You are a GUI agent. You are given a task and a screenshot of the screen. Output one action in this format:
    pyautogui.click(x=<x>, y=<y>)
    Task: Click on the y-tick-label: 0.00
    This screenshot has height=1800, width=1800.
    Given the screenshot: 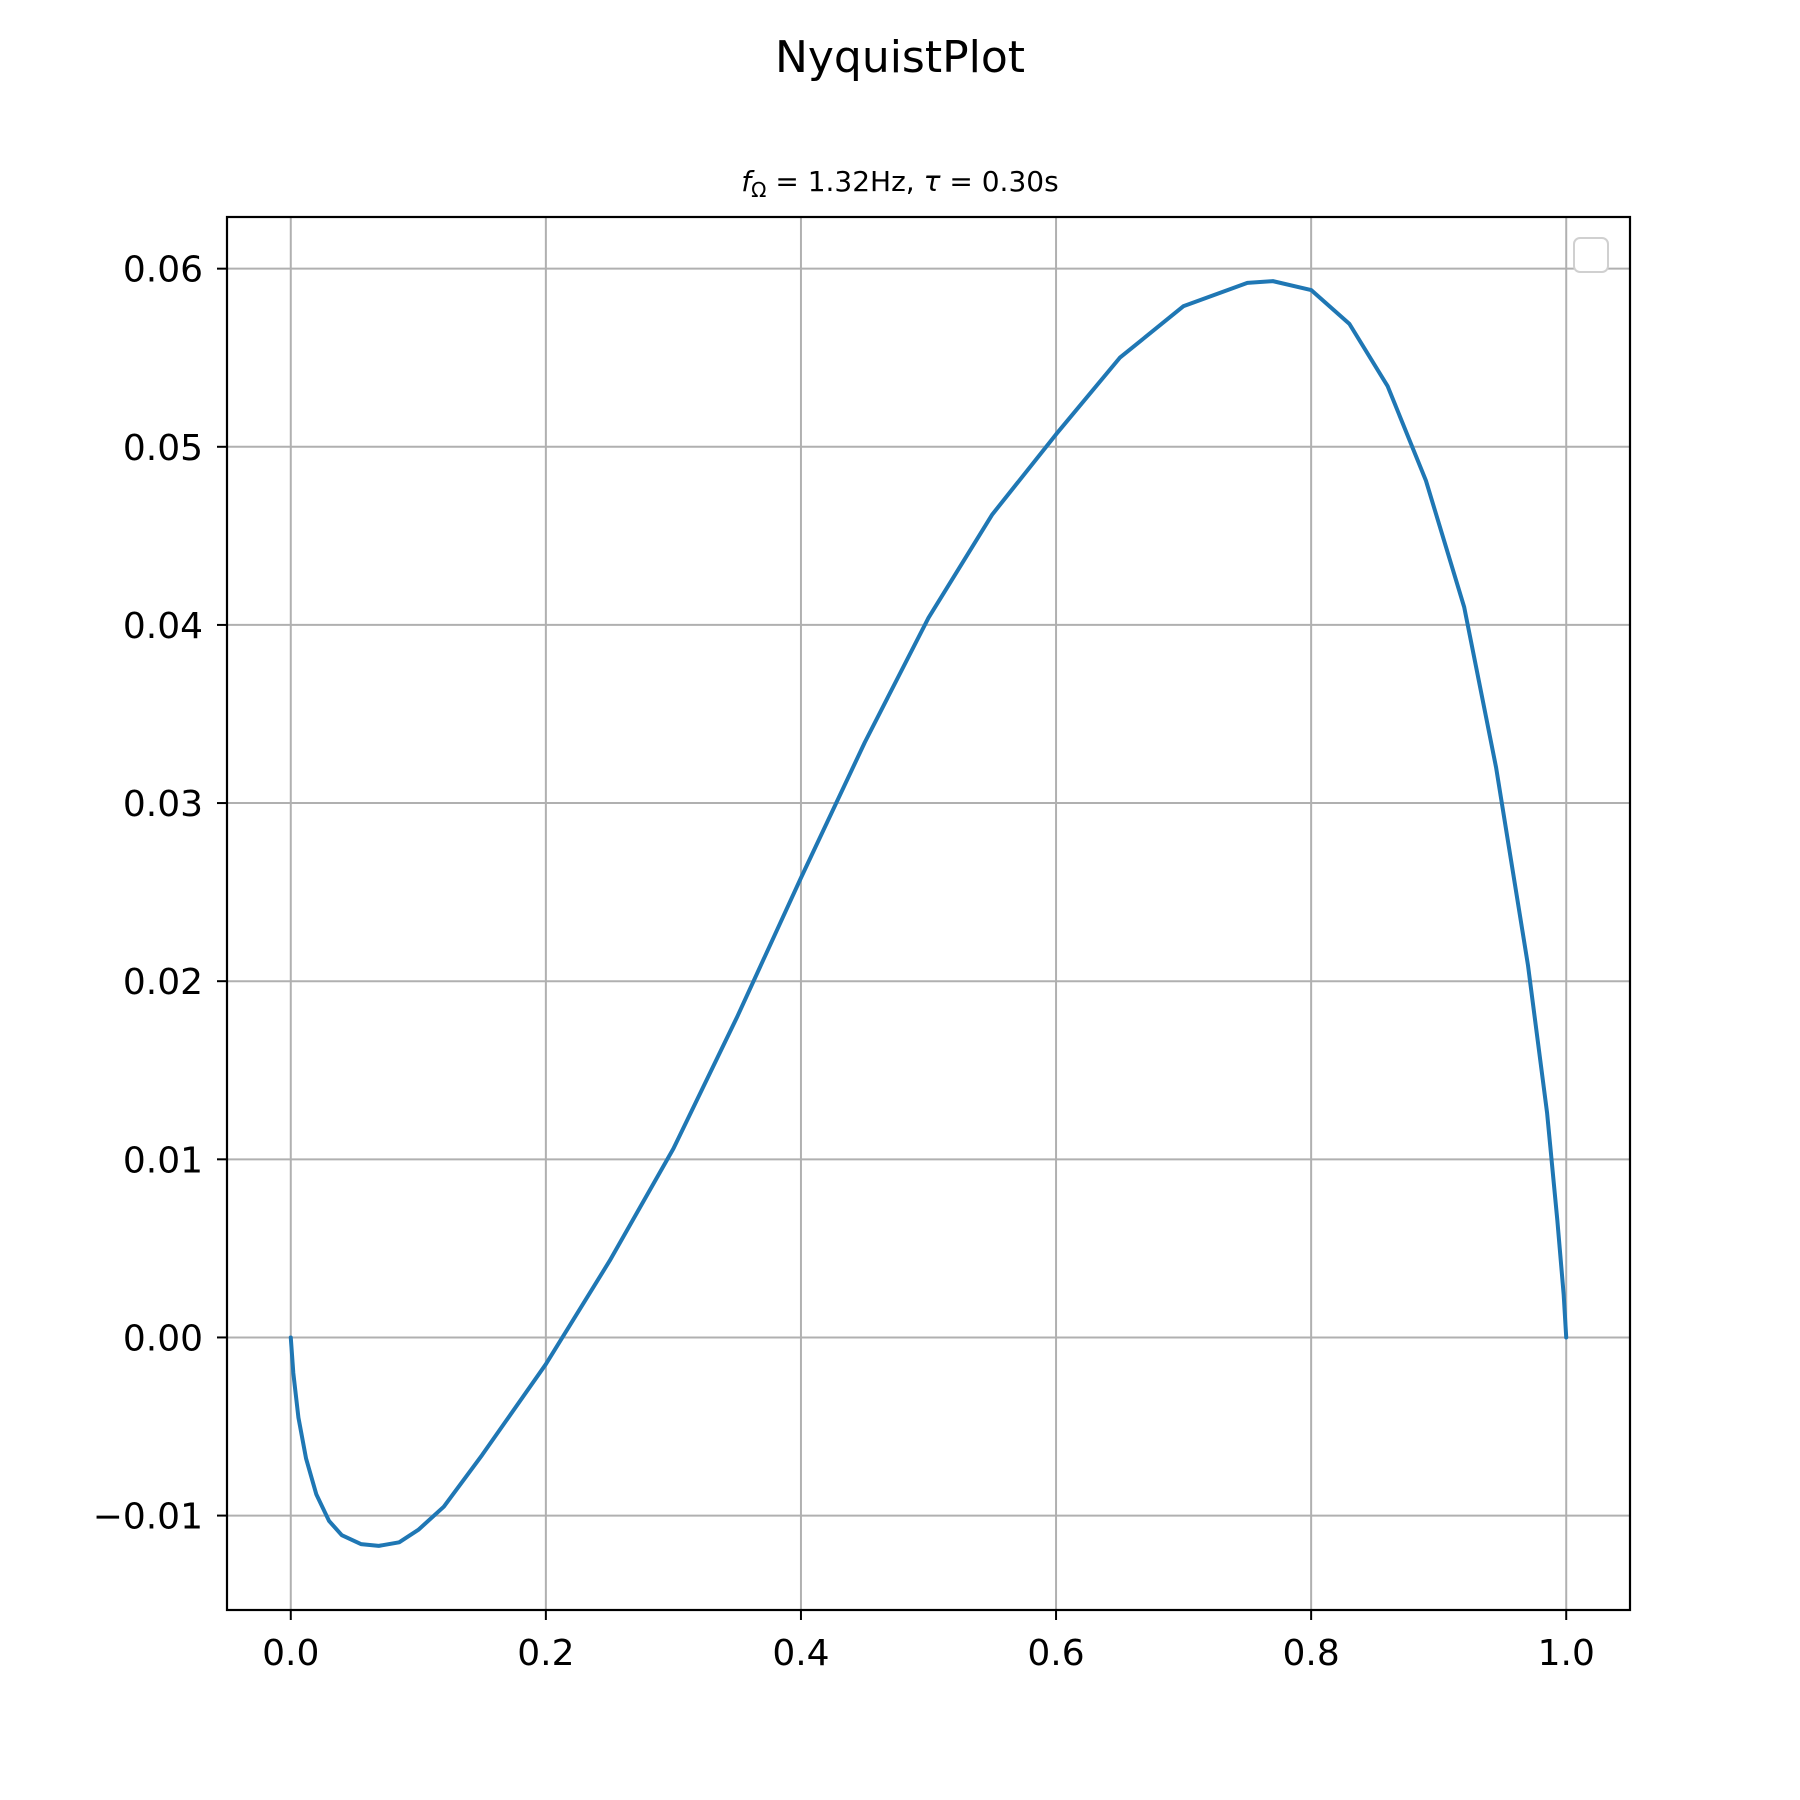 What is the action you would take?
    pyautogui.click(x=163, y=1338)
    